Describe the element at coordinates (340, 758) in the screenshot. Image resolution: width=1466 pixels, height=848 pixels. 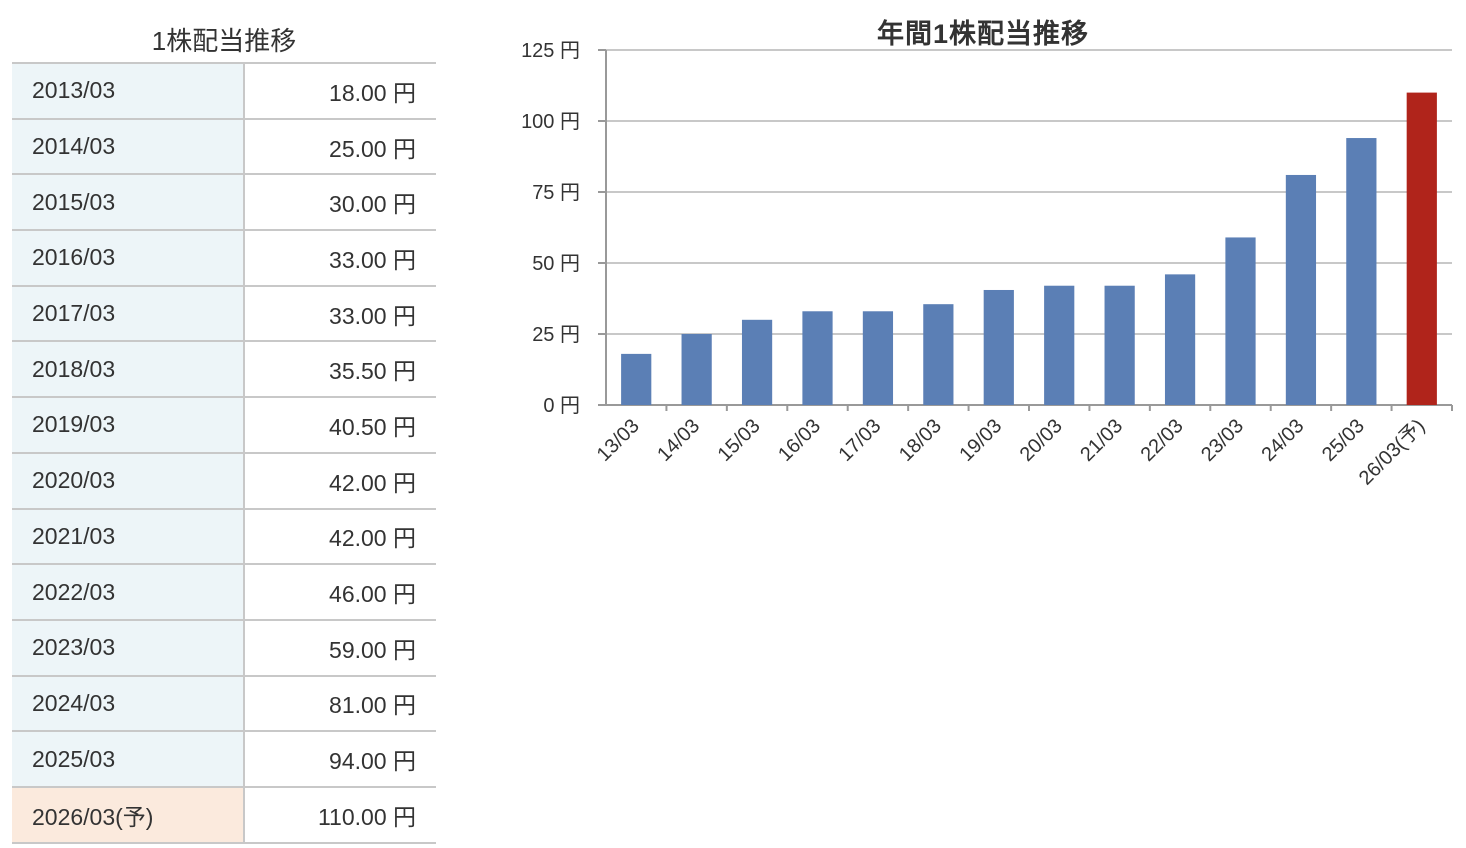
I see `dividend-amount-cell: 94.00 円` at that location.